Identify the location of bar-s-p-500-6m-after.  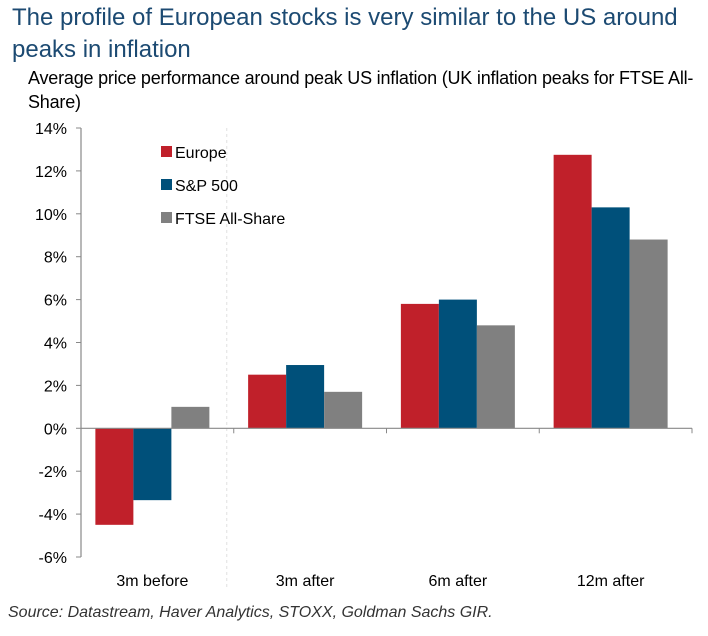
(457, 364).